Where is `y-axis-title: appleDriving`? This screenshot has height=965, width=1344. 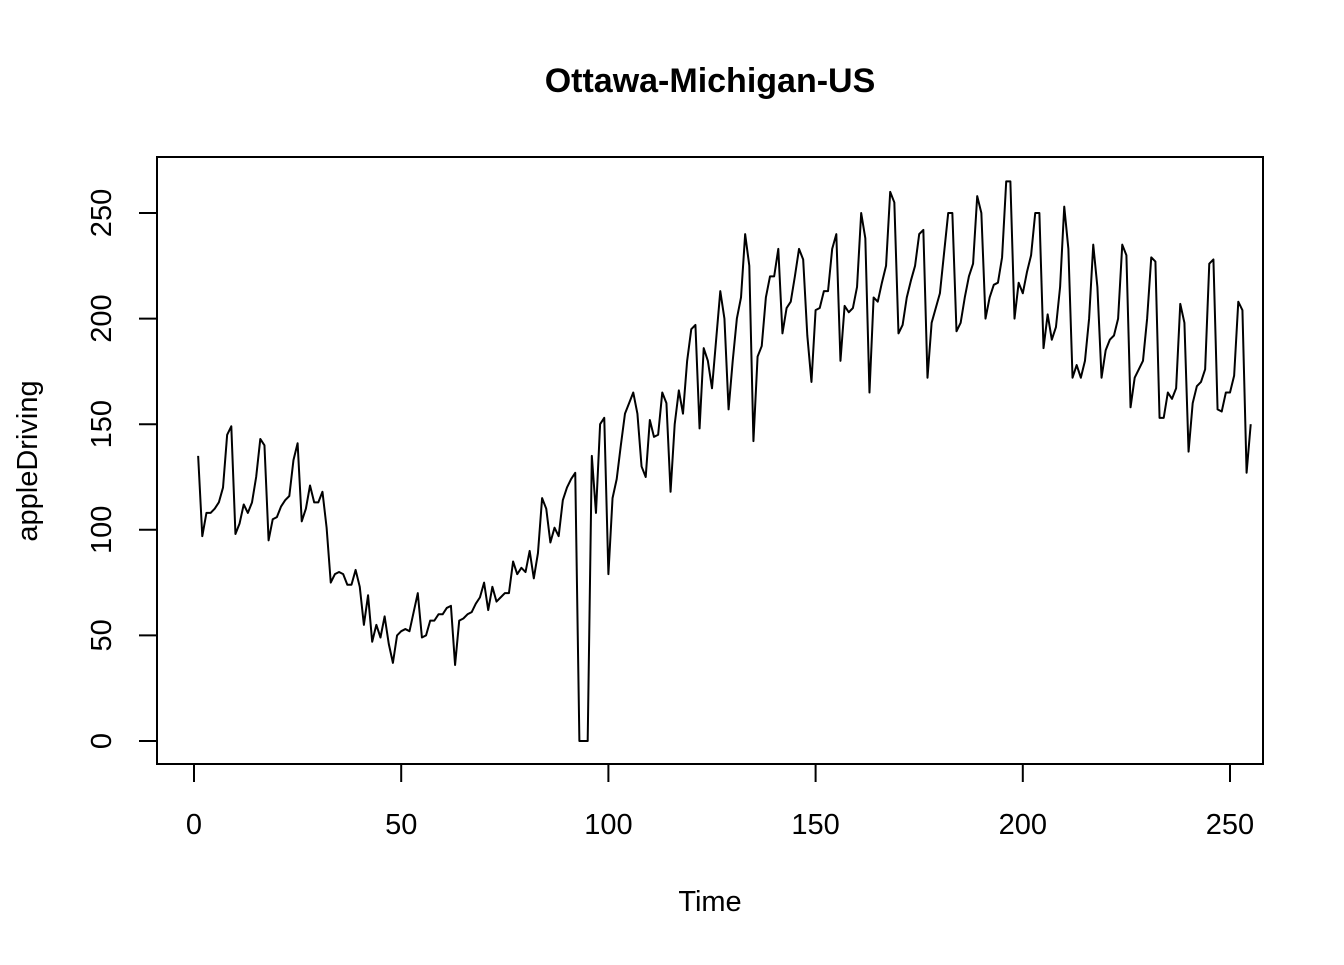
y-axis-title: appleDriving is located at coordinates (28, 460).